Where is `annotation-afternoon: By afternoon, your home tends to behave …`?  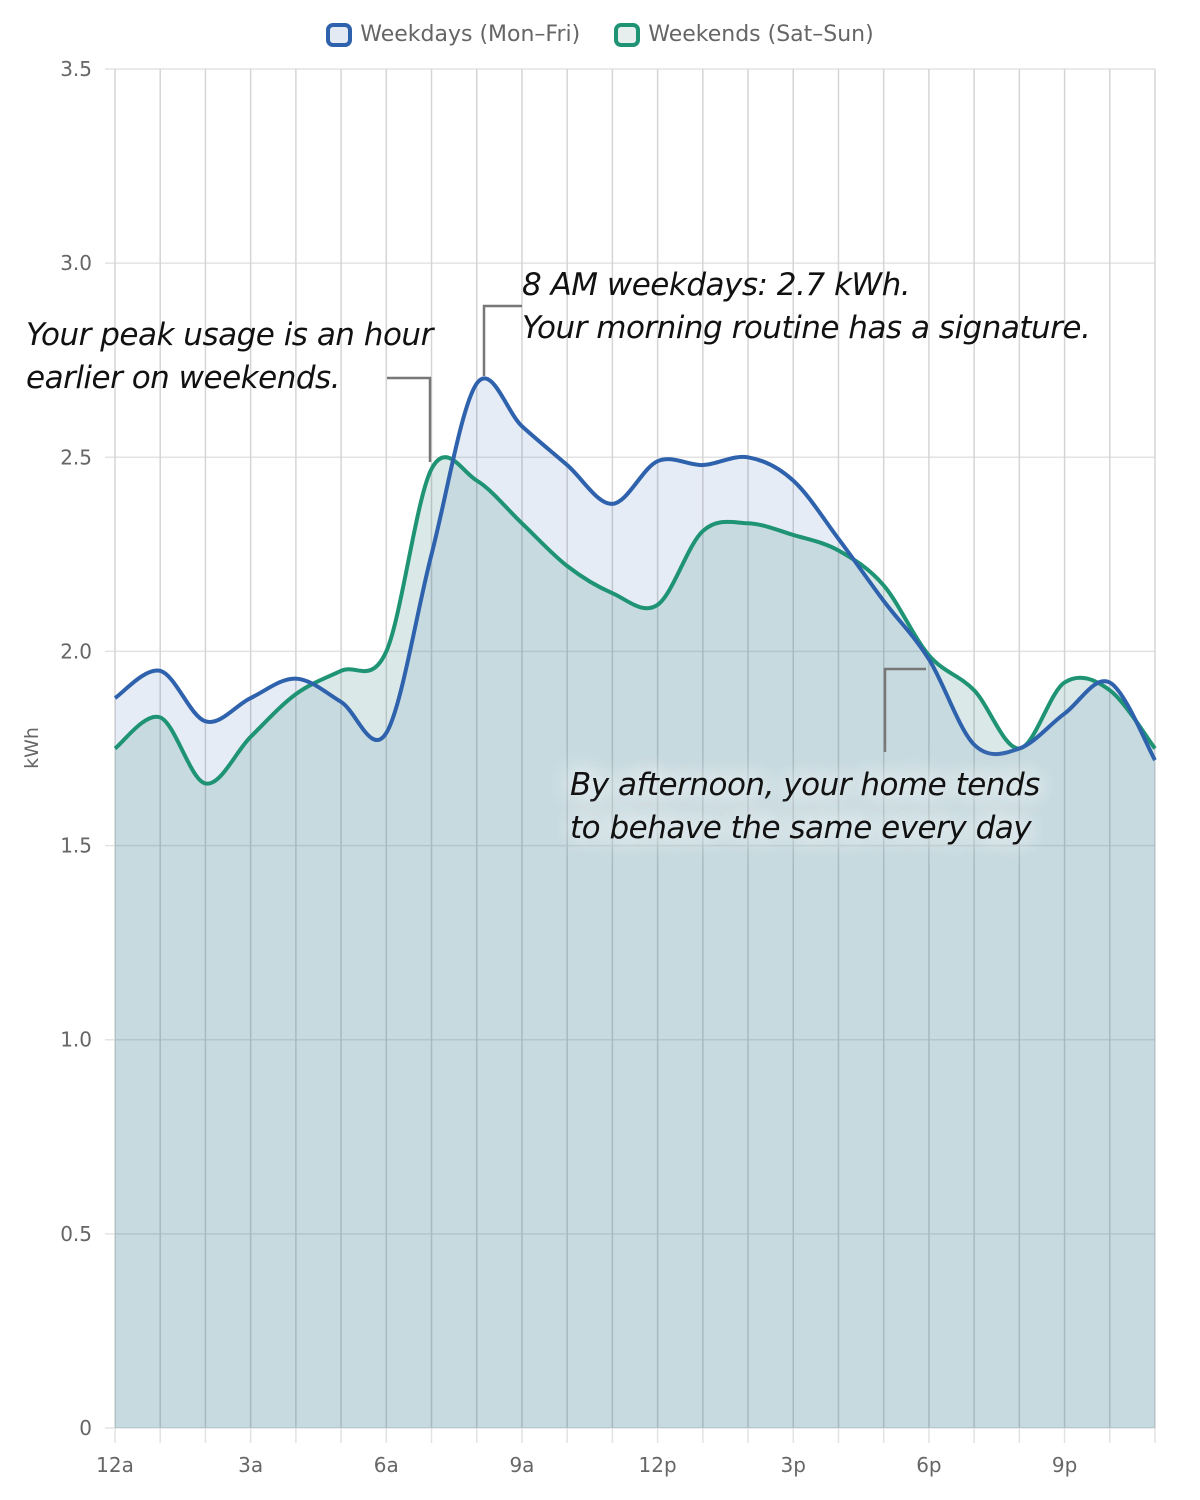
annotation-afternoon: By afternoon, your home tends to behave … is located at coordinates (805, 807).